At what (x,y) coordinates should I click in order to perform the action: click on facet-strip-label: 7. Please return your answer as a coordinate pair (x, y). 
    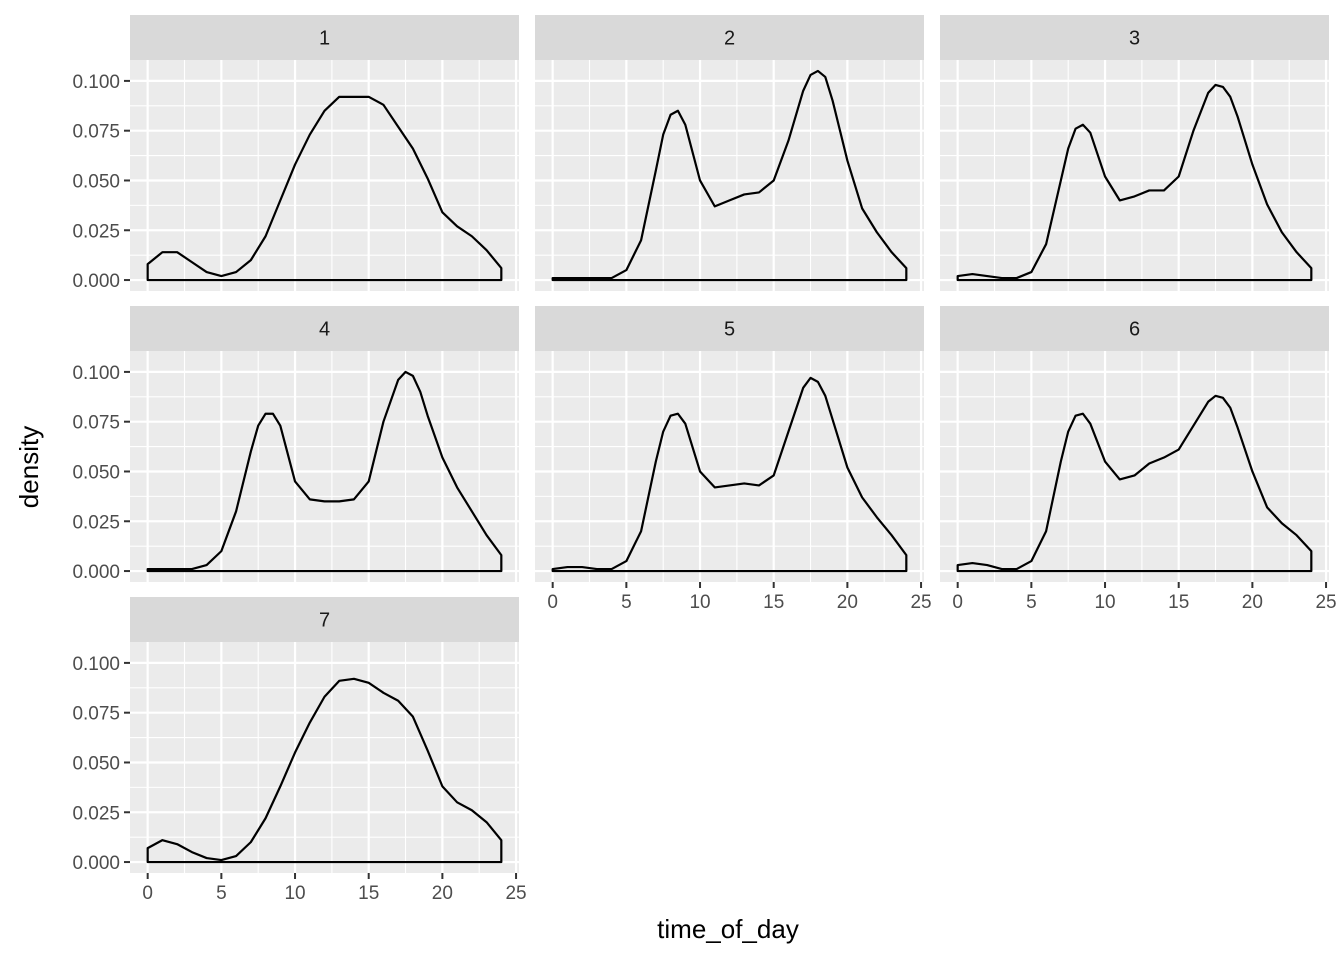
    Looking at the image, I should click on (324, 621).